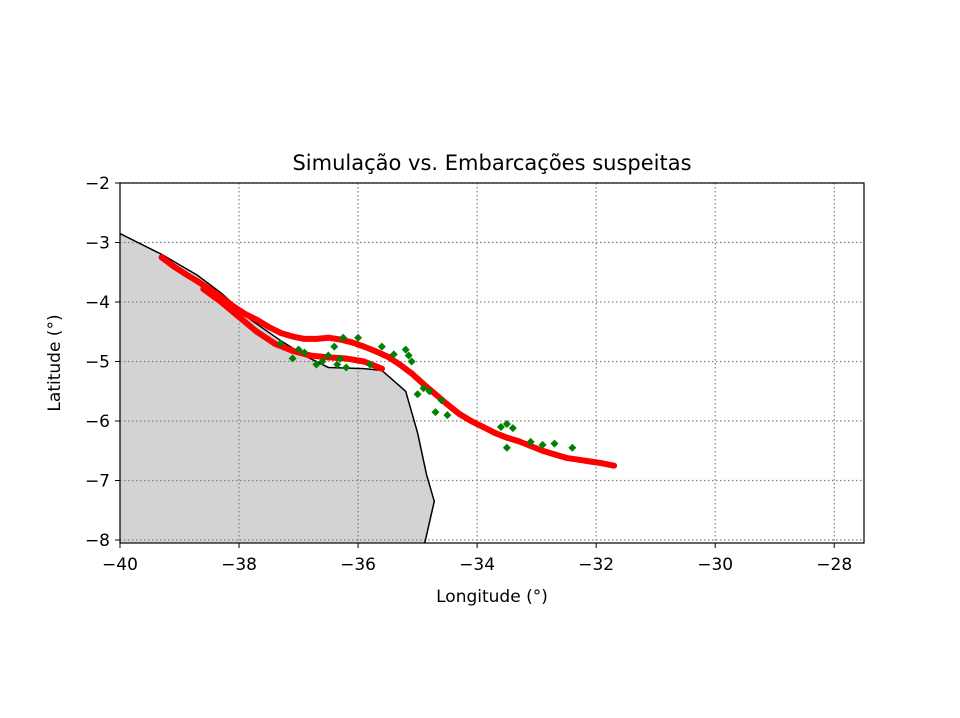 This screenshot has width=960, height=718. What do you see at coordinates (596, 565) in the screenshot?
I see `x-tick-label: −32` at bounding box center [596, 565].